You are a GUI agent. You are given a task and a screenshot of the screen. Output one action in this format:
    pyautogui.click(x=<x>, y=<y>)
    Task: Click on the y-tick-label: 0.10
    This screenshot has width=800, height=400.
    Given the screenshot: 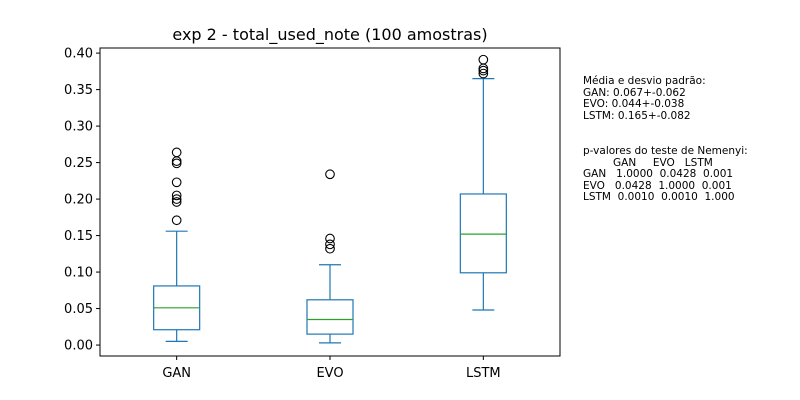 What is the action you would take?
    pyautogui.click(x=78, y=273)
    